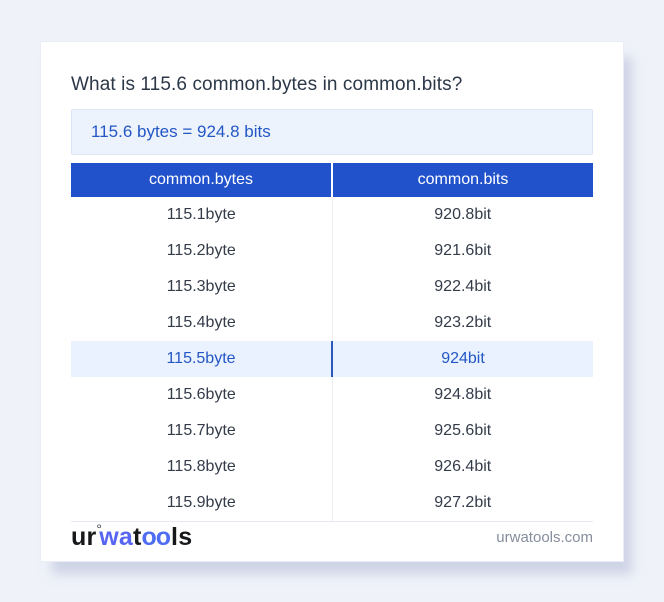 The height and width of the screenshot is (602, 664). I want to click on bytes-cell: 115.6byte, so click(202, 395).